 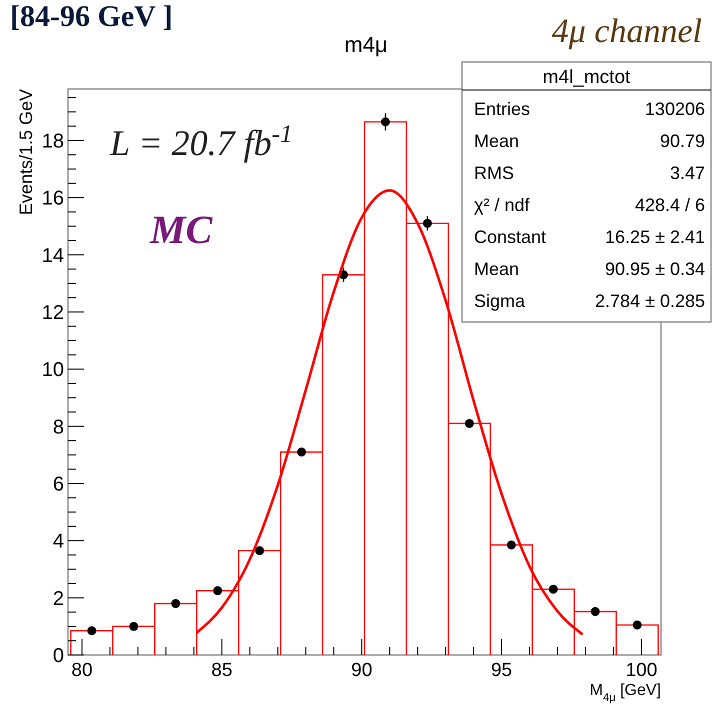 What do you see at coordinates (53, 313) in the screenshot?
I see `y-tick-label: 12` at bounding box center [53, 313].